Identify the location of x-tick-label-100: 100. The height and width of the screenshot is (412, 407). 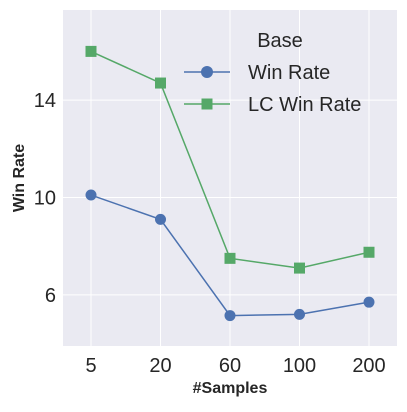
(299, 366).